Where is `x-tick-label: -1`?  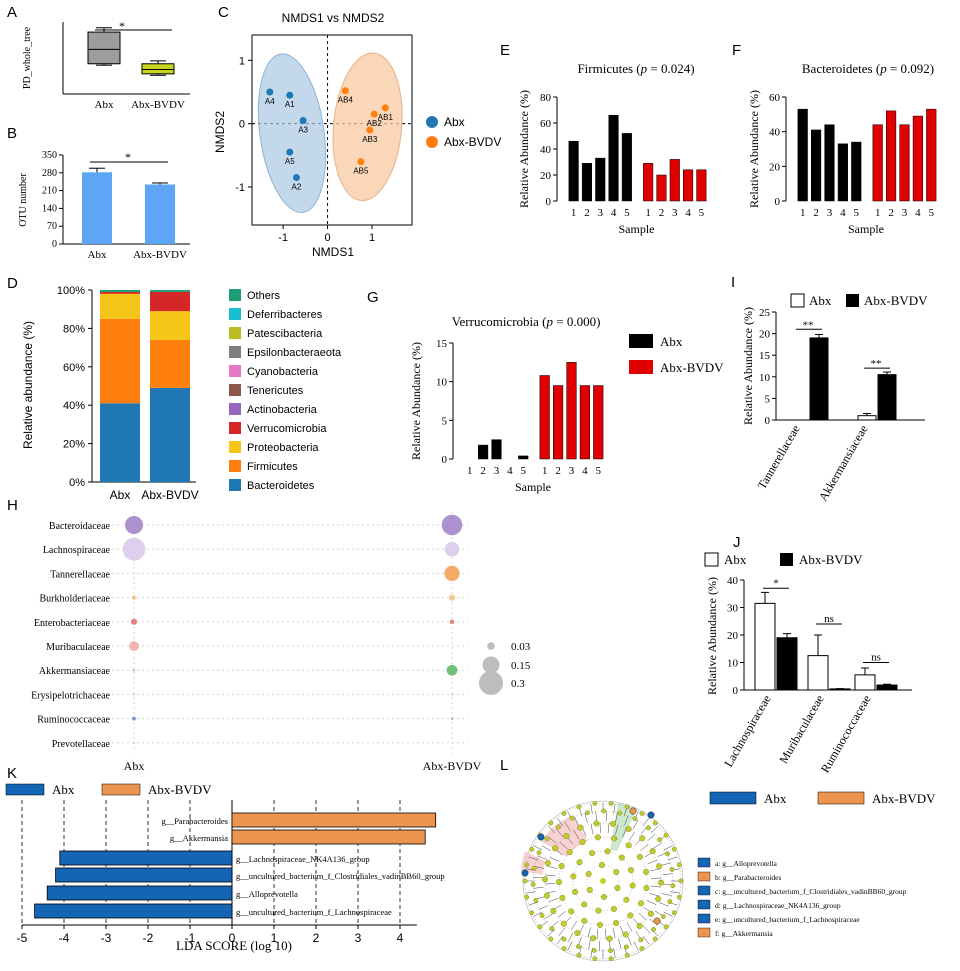 x-tick-label: -1 is located at coordinates (283, 238).